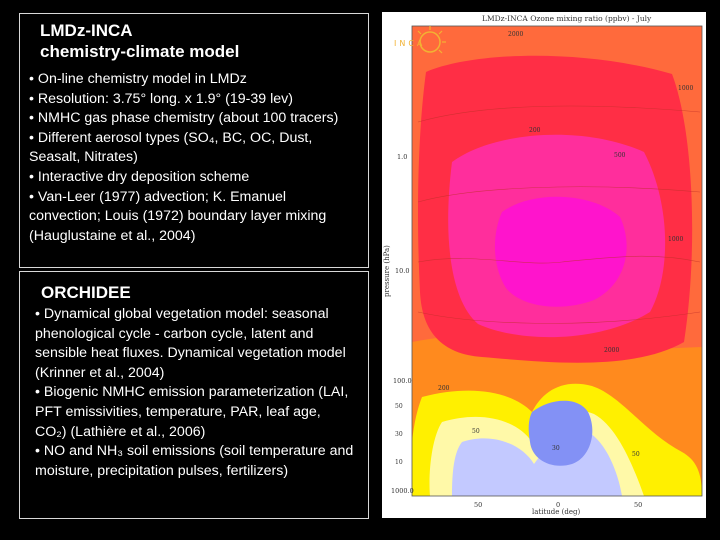 This screenshot has width=720, height=540. What do you see at coordinates (402, 271) in the screenshot?
I see `y-tick-label: 10.0` at bounding box center [402, 271].